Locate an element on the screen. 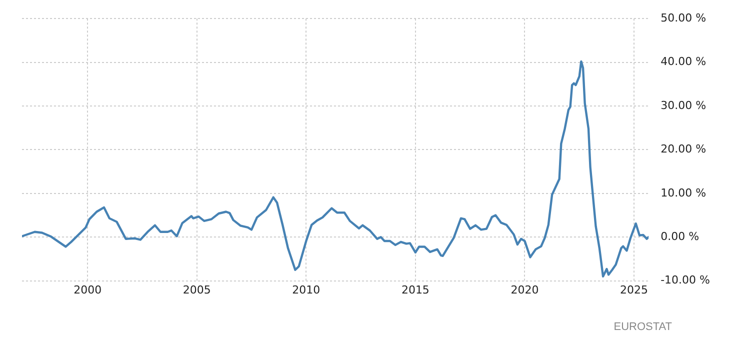 Image resolution: width=730 pixels, height=340 pixels. x-tick-label: 2010 is located at coordinates (306, 289).